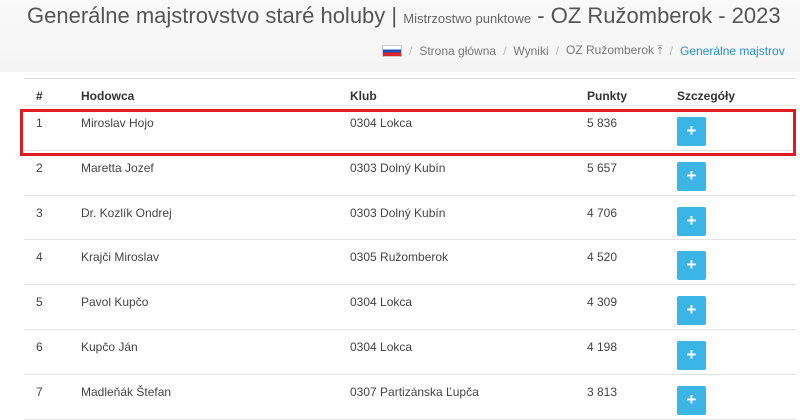 This screenshot has width=800, height=420. What do you see at coordinates (602, 346) in the screenshot?
I see `points: 4 198` at bounding box center [602, 346].